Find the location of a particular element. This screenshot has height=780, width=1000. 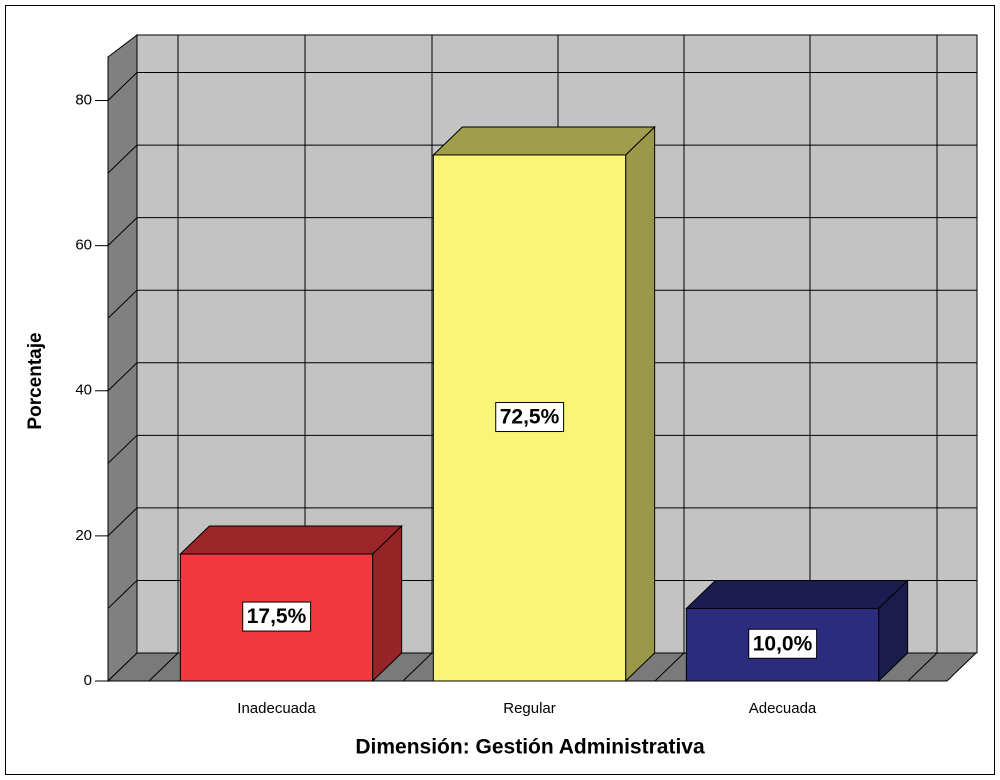

x-tick-label: Regular is located at coordinates (529, 708).